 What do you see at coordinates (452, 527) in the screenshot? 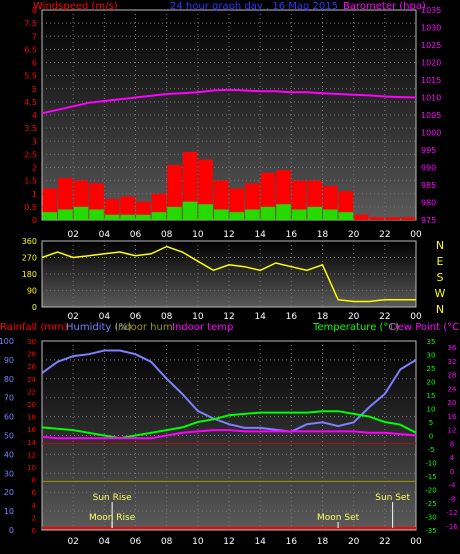
I see `y-tick-dew-point: -16` at bounding box center [452, 527].